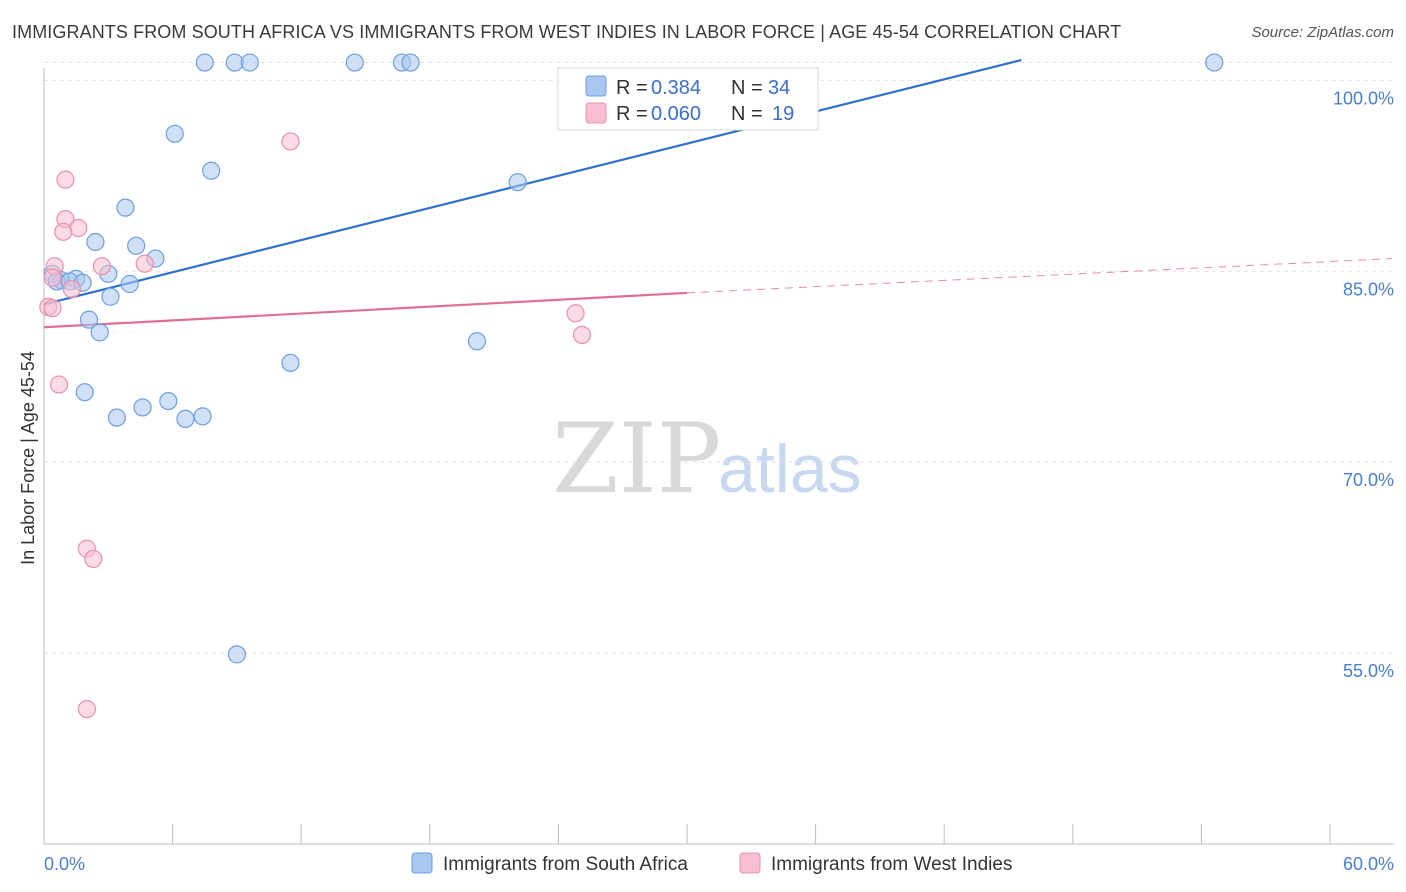 This screenshot has width=1406, height=892. What do you see at coordinates (28, 458) in the screenshot?
I see `y-axis-title: In Labor Force | Age 45-54` at bounding box center [28, 458].